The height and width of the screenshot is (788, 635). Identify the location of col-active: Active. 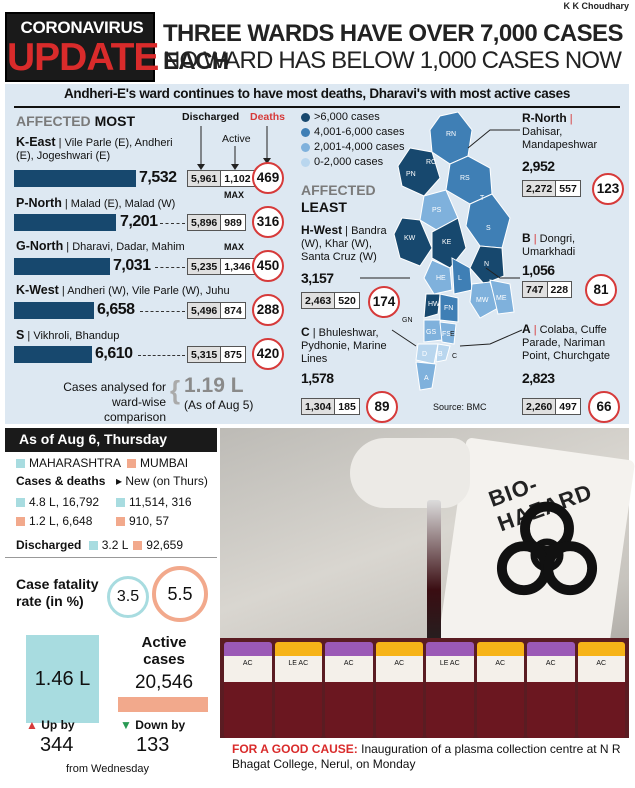
(236, 139).